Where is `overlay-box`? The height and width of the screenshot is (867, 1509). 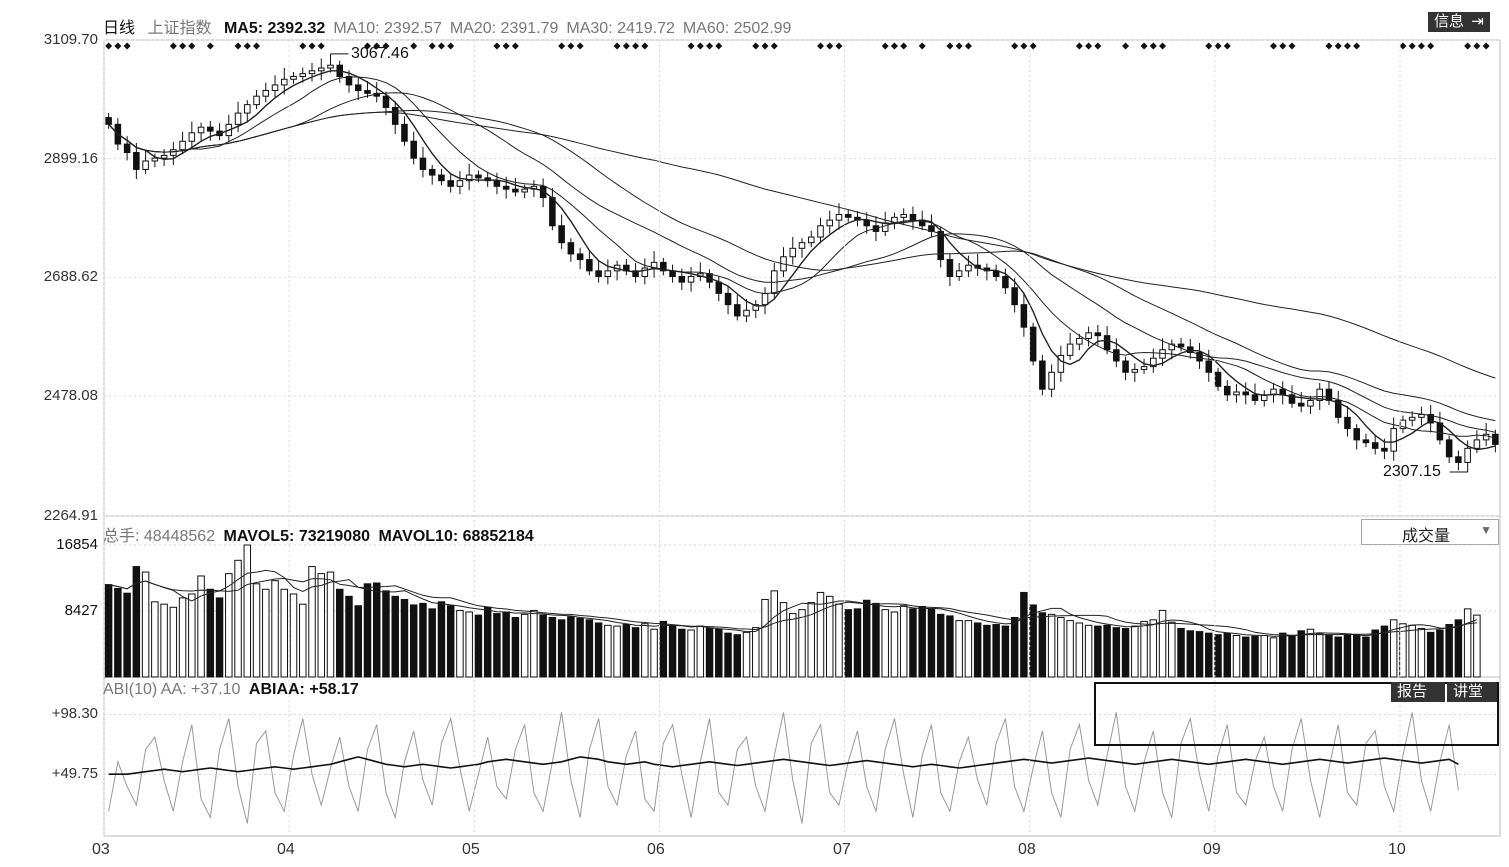 overlay-box is located at coordinates (1296, 714).